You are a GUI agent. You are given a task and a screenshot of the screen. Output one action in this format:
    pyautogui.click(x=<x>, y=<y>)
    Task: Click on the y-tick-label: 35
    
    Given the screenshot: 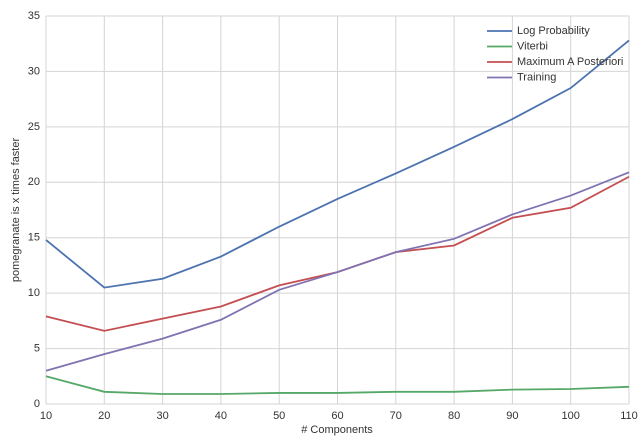 What is the action you would take?
    pyautogui.click(x=34, y=16)
    